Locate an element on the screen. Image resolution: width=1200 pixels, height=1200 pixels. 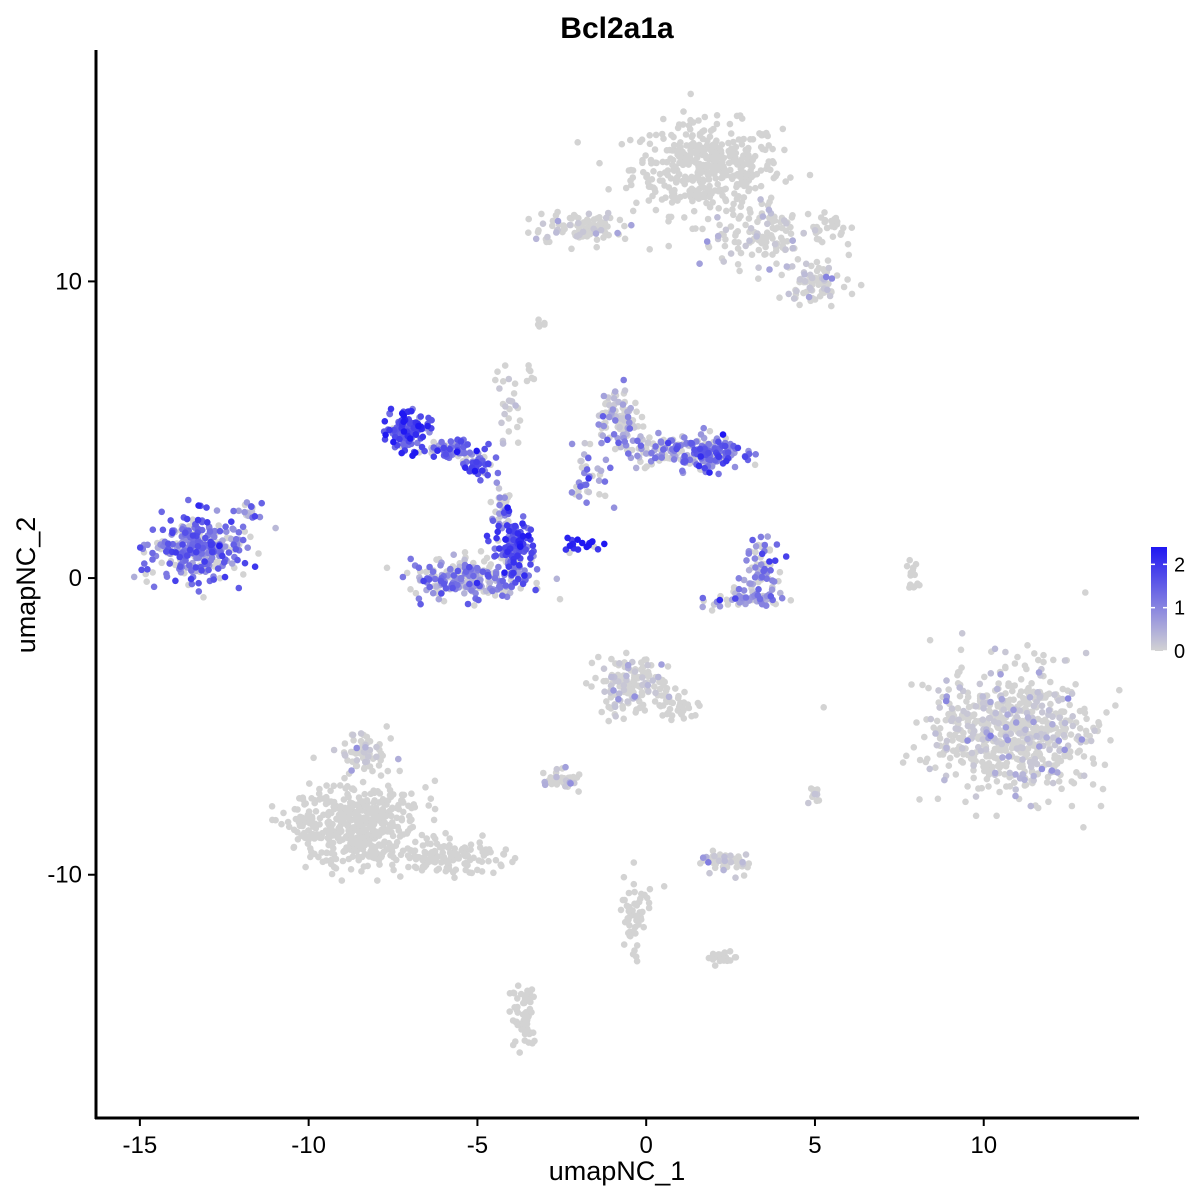
legend-tick-label: 0 is located at coordinates (1179, 652).